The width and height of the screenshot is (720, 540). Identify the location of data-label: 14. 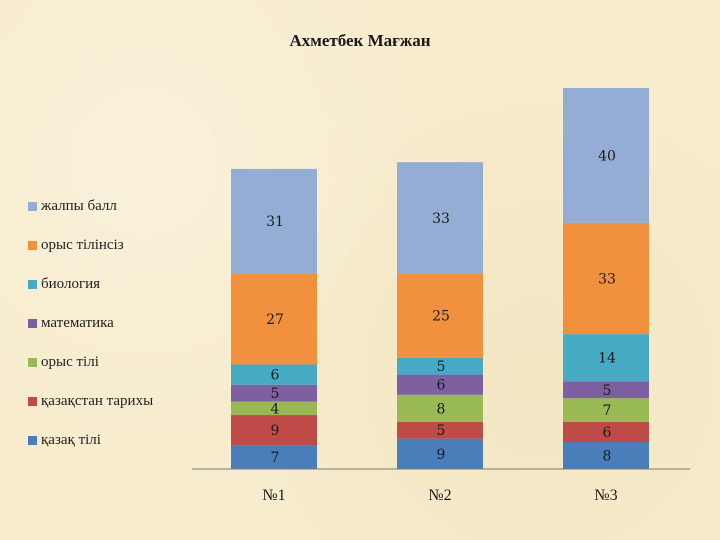
(607, 359).